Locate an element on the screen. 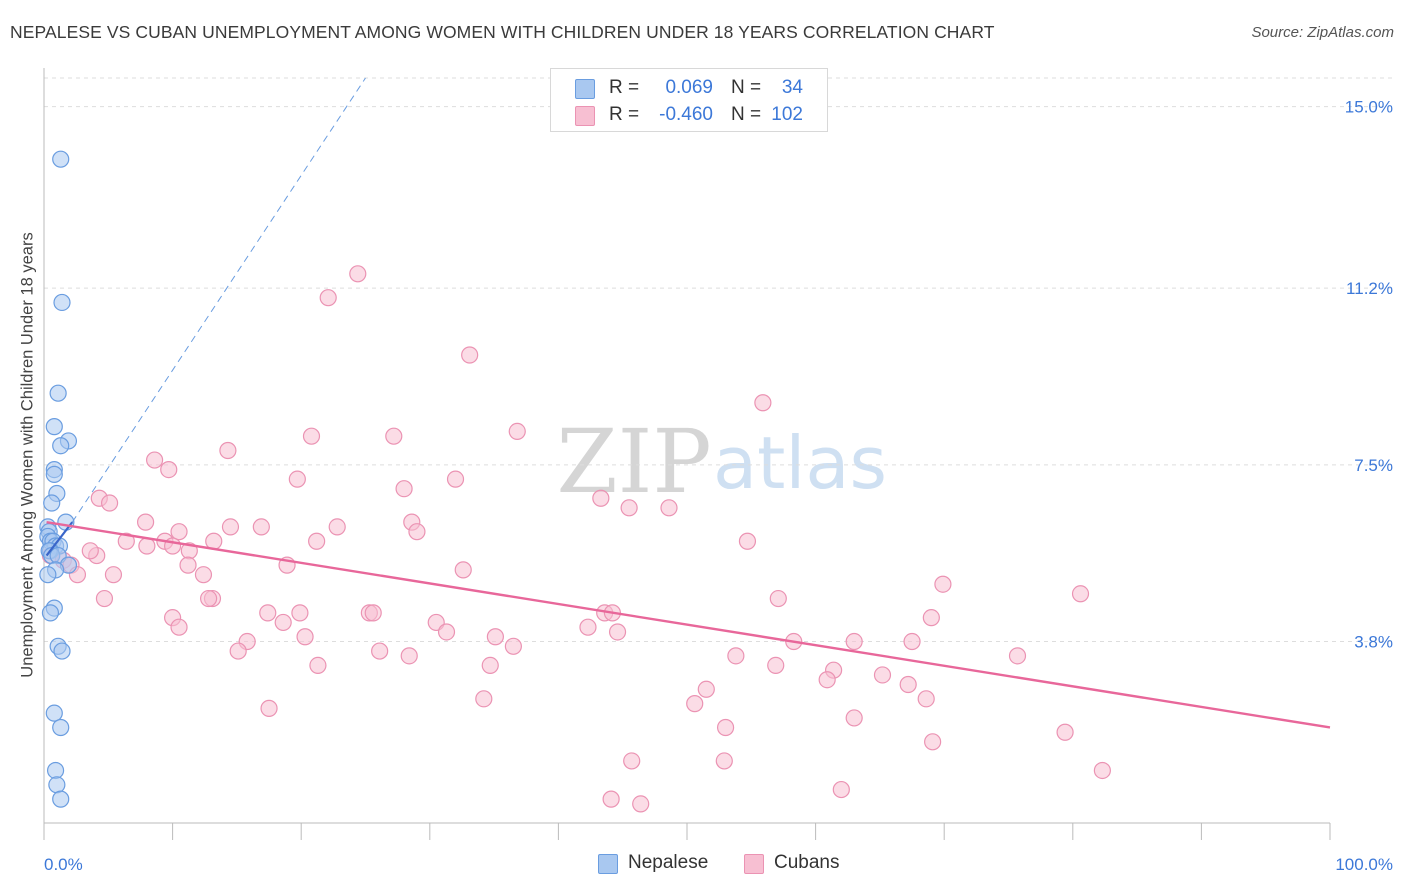 Image resolution: width=1406 pixels, height=892 pixels. legend-label-cubans: Cubans is located at coordinates (807, 862).